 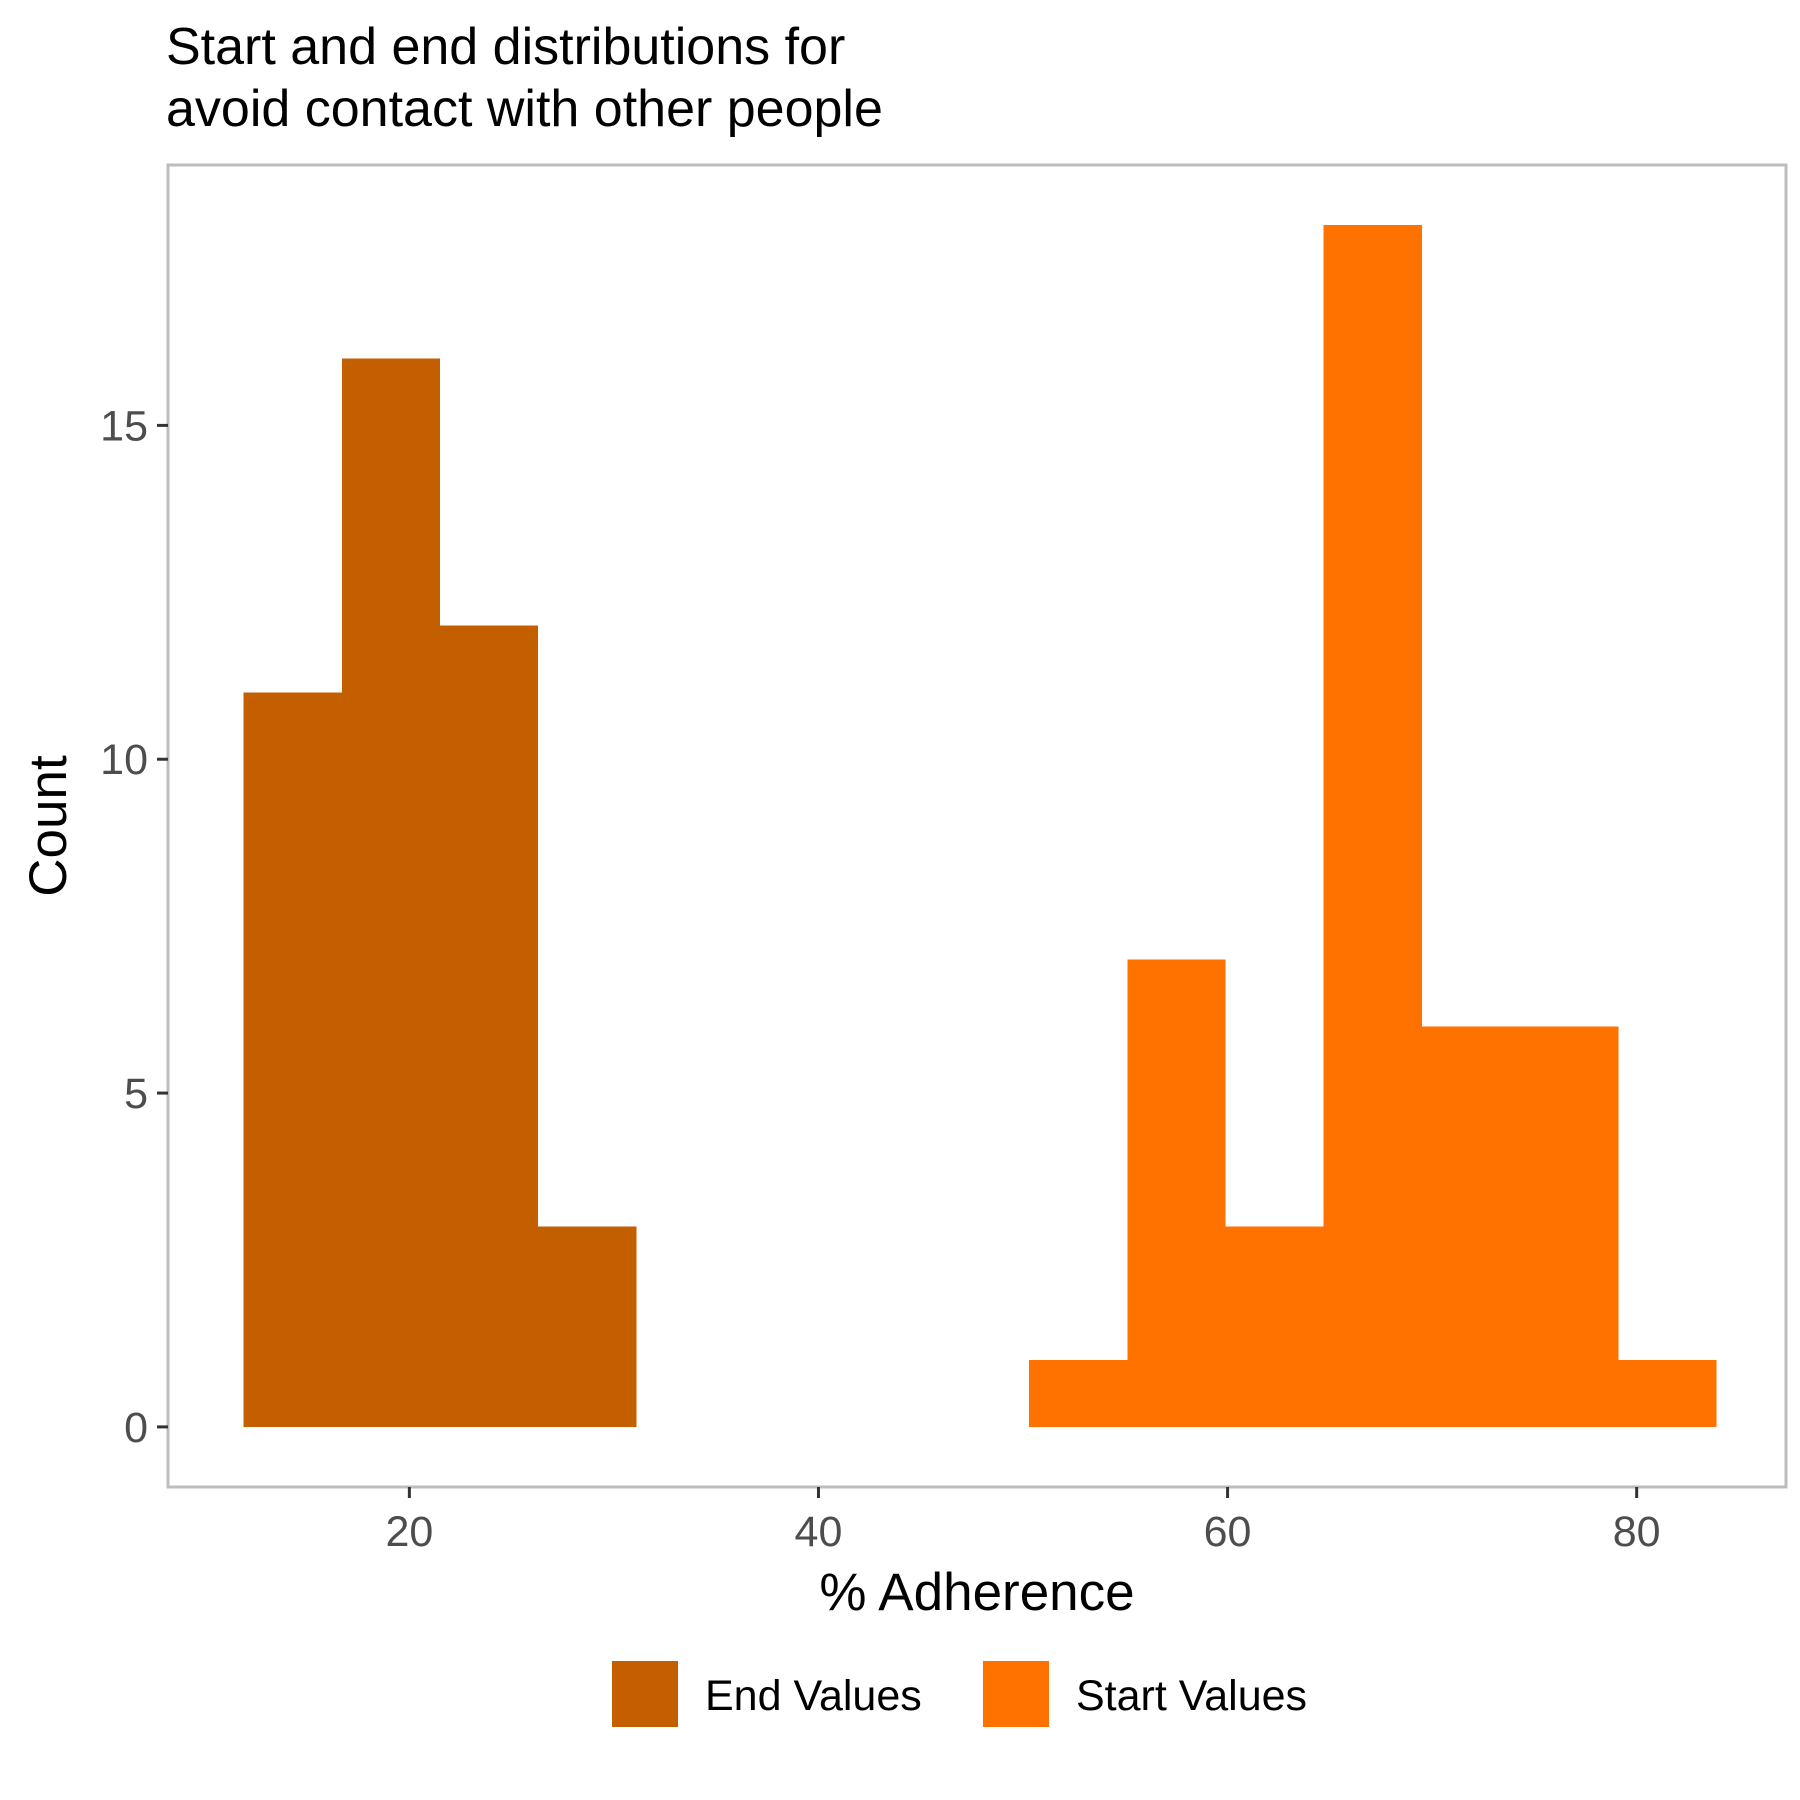 What do you see at coordinates (645, 1694) in the screenshot?
I see `legend-key-end-values` at bounding box center [645, 1694].